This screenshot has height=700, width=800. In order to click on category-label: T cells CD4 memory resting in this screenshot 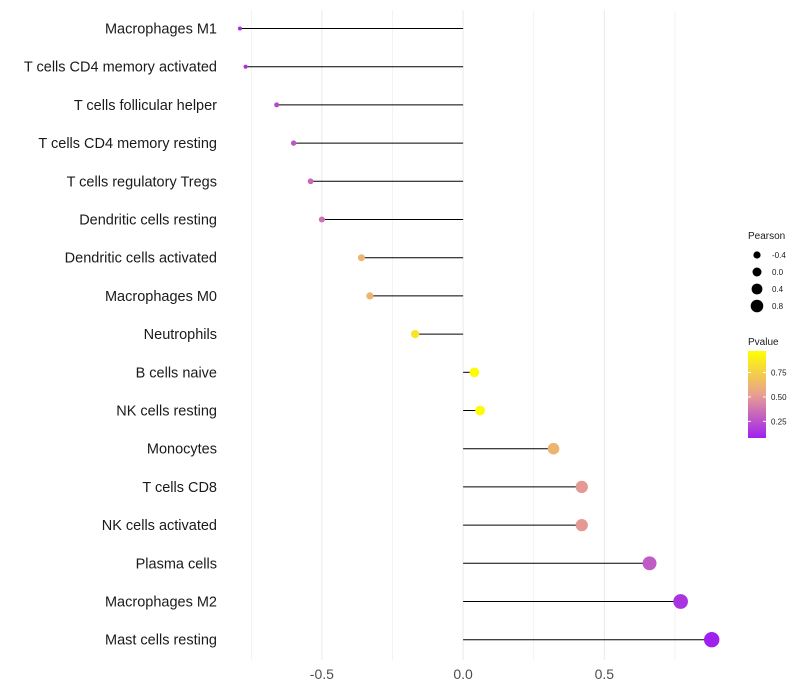, I will do `click(127, 144)`.